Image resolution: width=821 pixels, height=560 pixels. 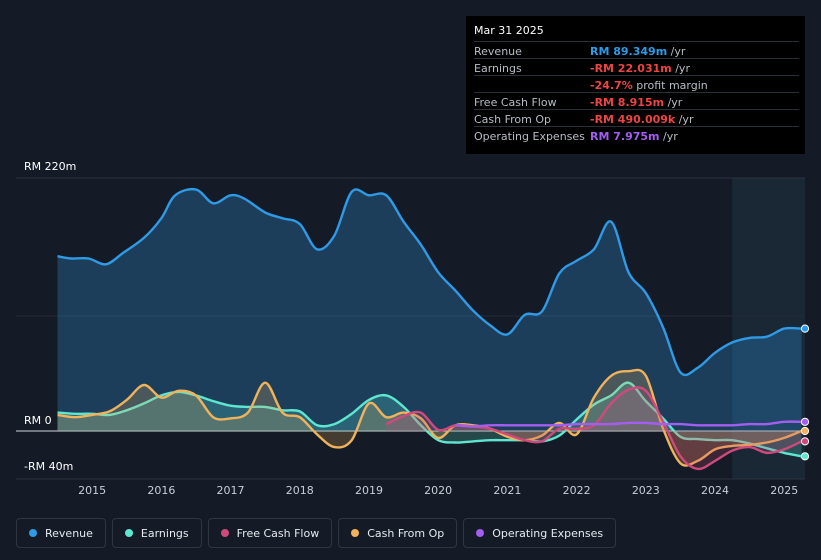 I want to click on tooltip-date: Mar 31 2025, so click(x=509, y=30).